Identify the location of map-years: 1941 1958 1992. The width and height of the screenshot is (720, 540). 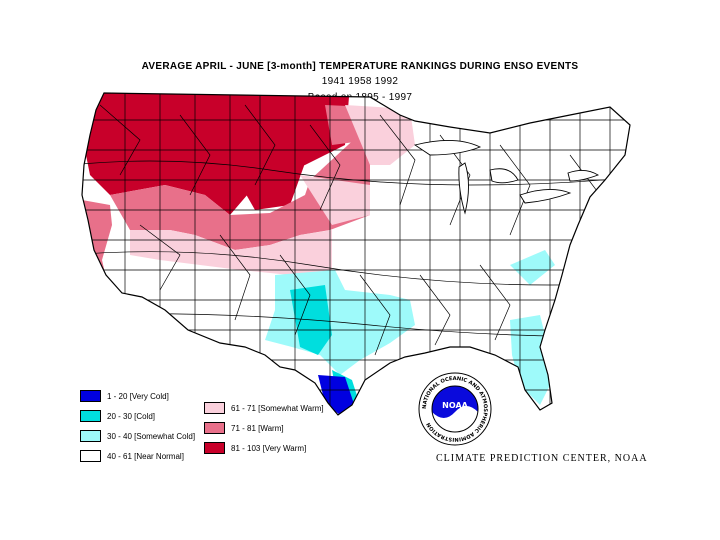
(360, 81).